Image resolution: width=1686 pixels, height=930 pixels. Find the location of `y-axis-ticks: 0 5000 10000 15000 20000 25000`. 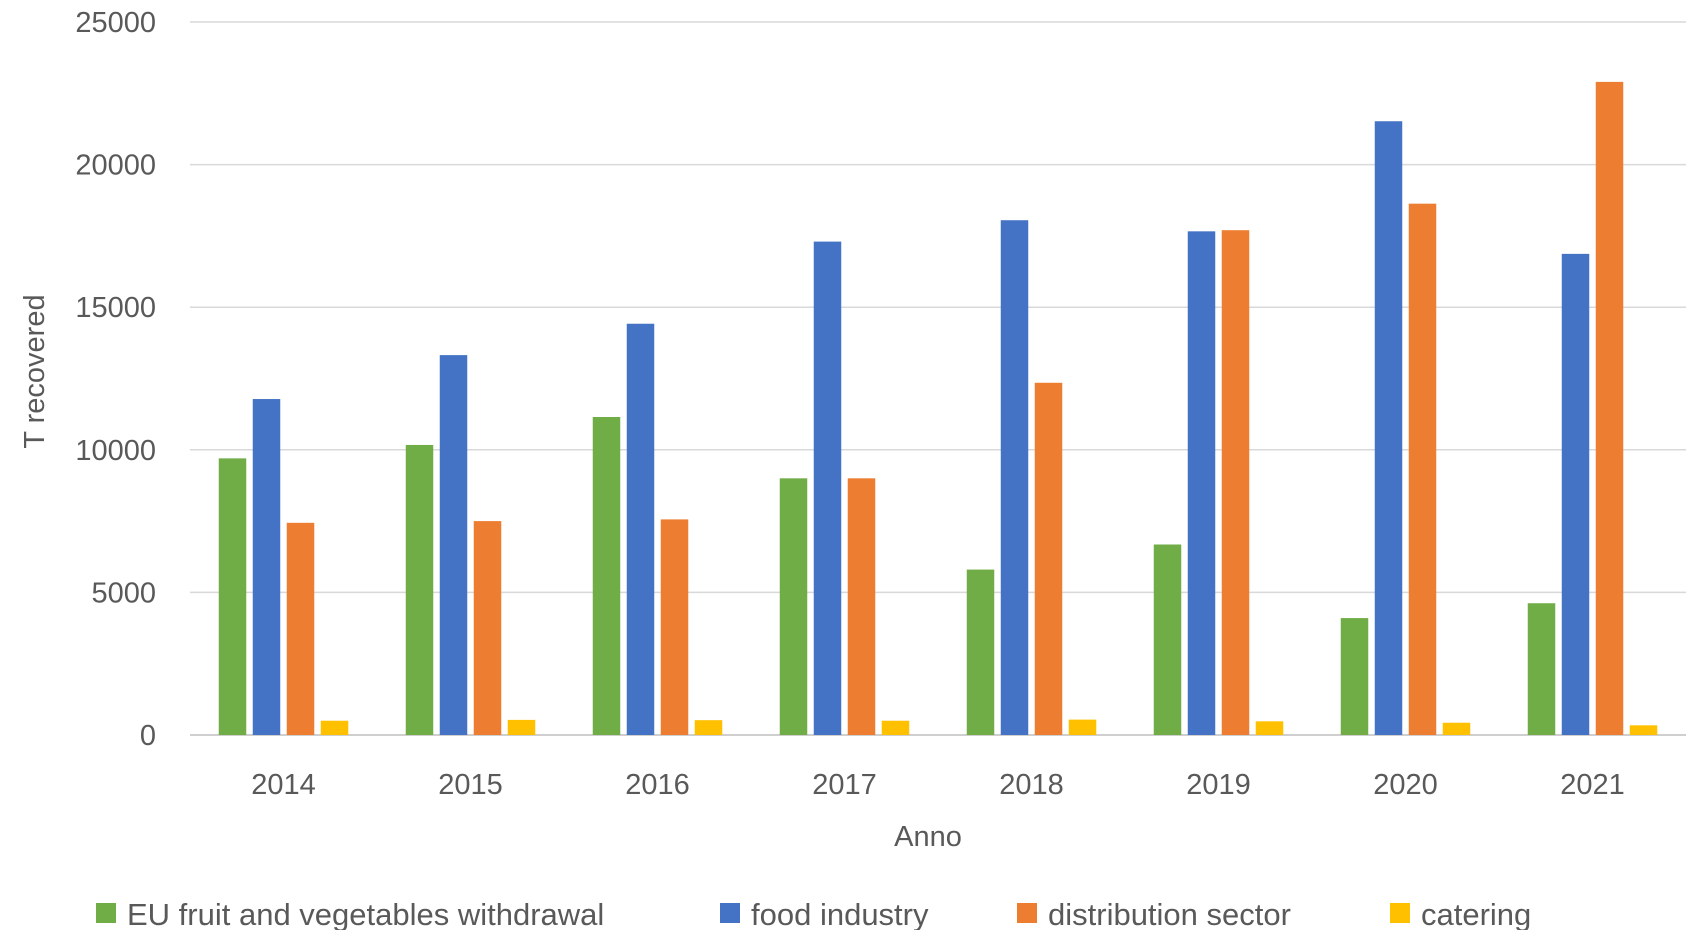

y-axis-ticks: 0 5000 10000 15000 20000 25000 is located at coordinates (115, 379).